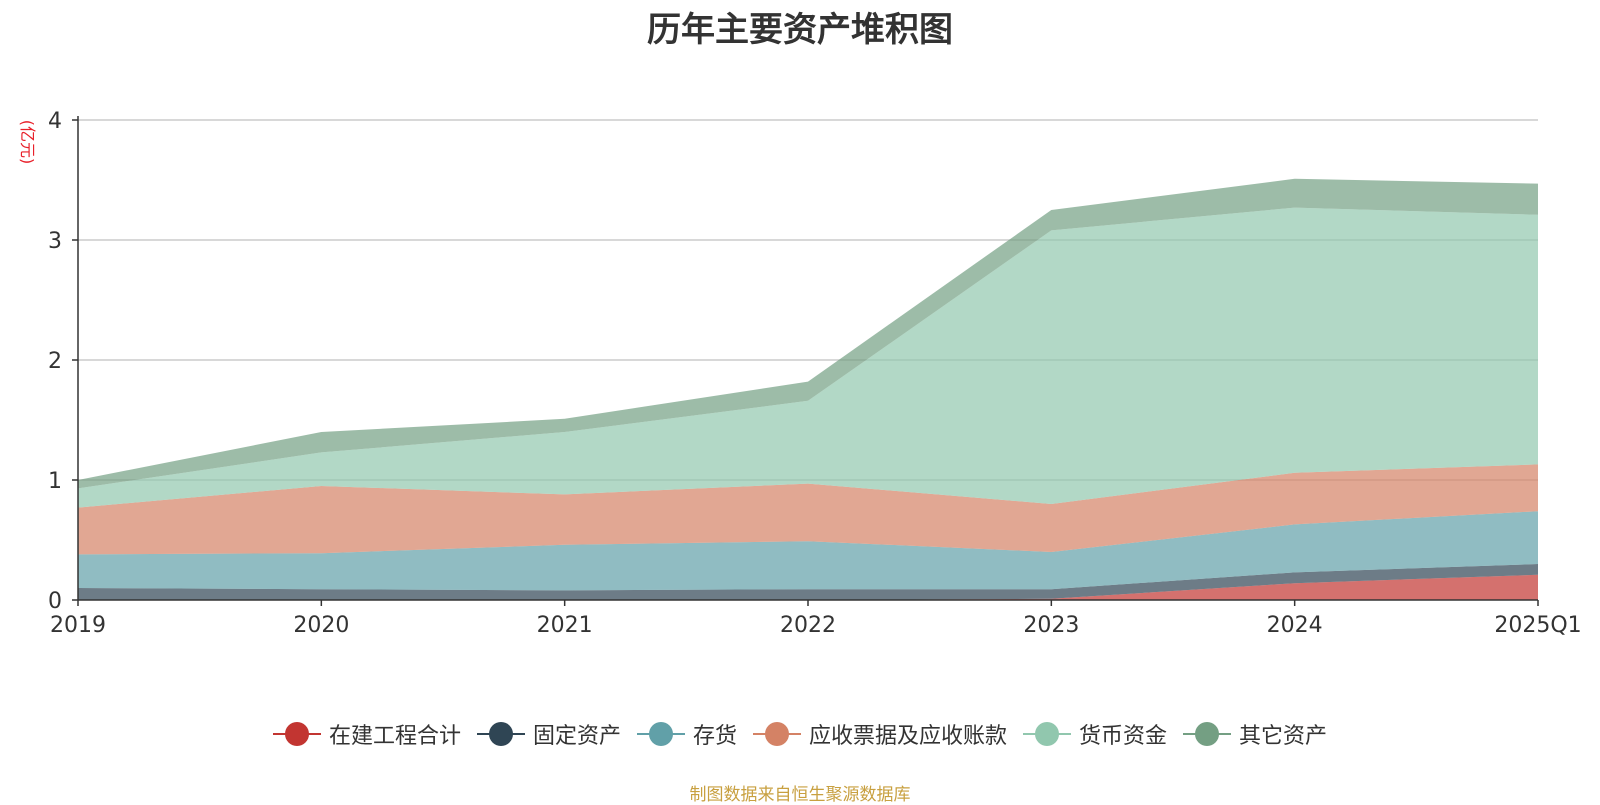 The height and width of the screenshot is (805, 1600). I want to click on x-tick-label: 2021, so click(565, 625).